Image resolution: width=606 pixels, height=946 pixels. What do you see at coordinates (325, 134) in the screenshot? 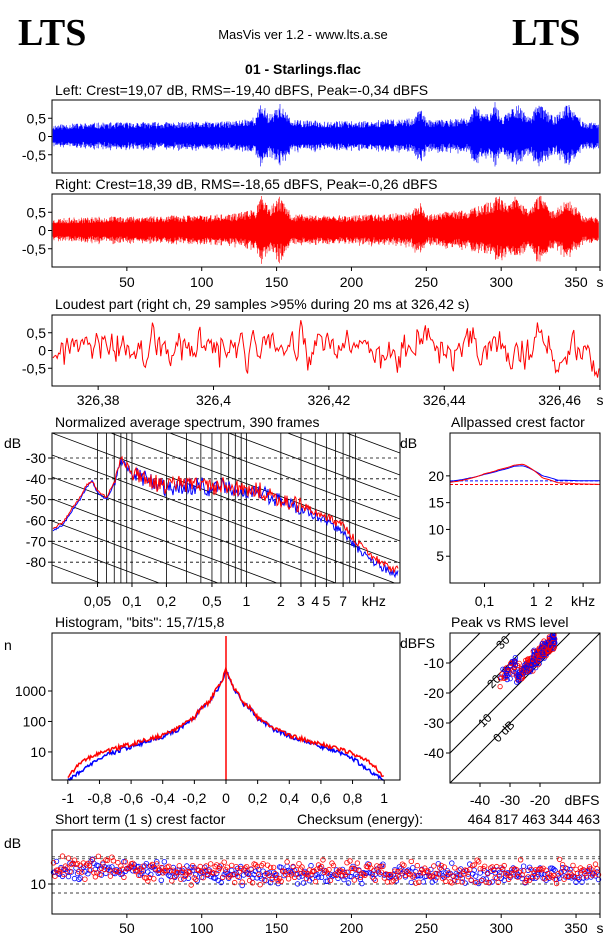
I see `left-waveform-signal` at bounding box center [325, 134].